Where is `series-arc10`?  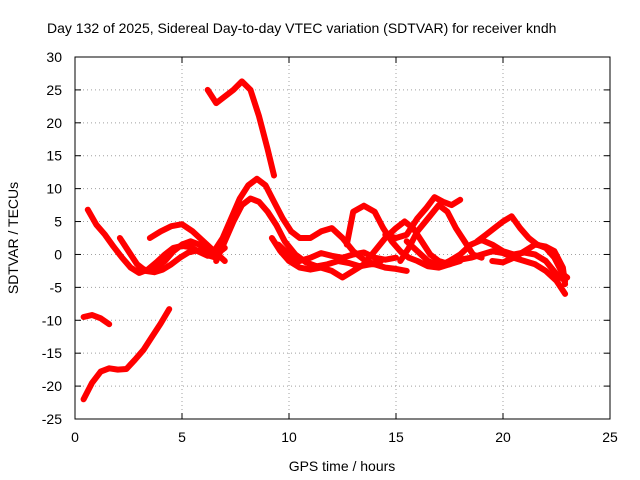 series-arc10 is located at coordinates (339, 258).